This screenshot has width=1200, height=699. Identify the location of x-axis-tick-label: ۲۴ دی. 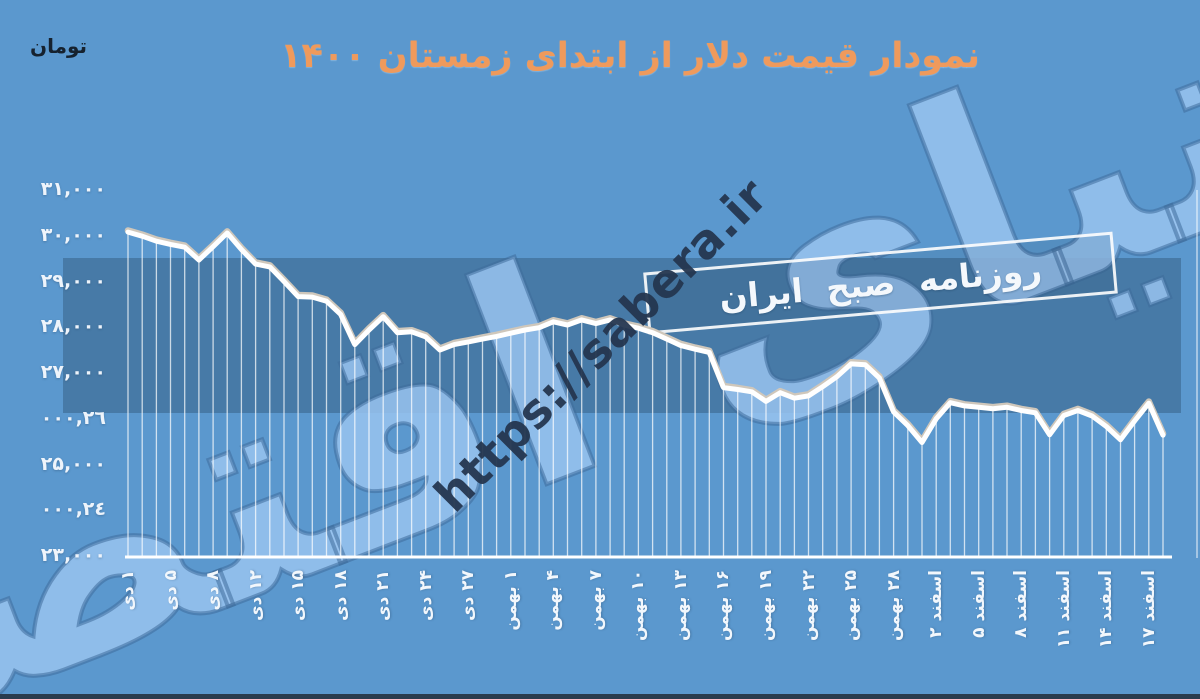
(426, 595).